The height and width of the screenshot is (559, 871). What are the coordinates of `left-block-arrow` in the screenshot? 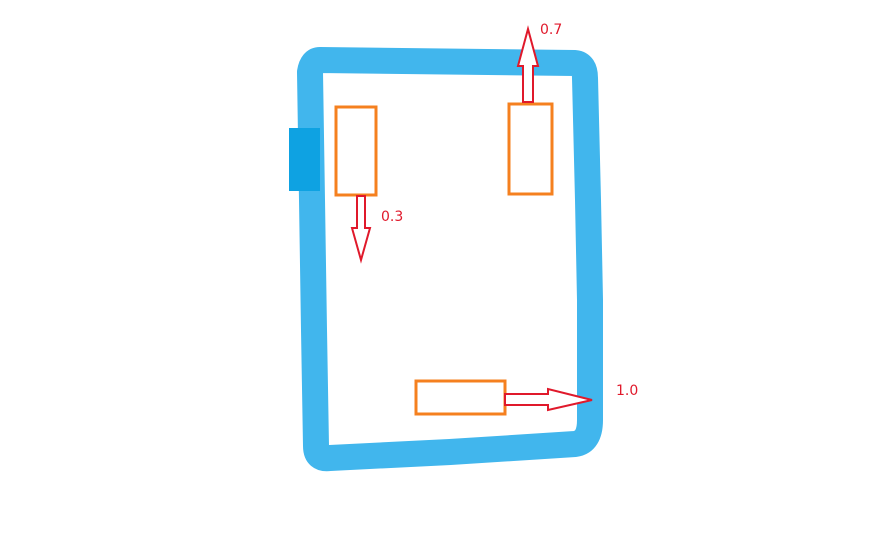 It's located at (361, 229).